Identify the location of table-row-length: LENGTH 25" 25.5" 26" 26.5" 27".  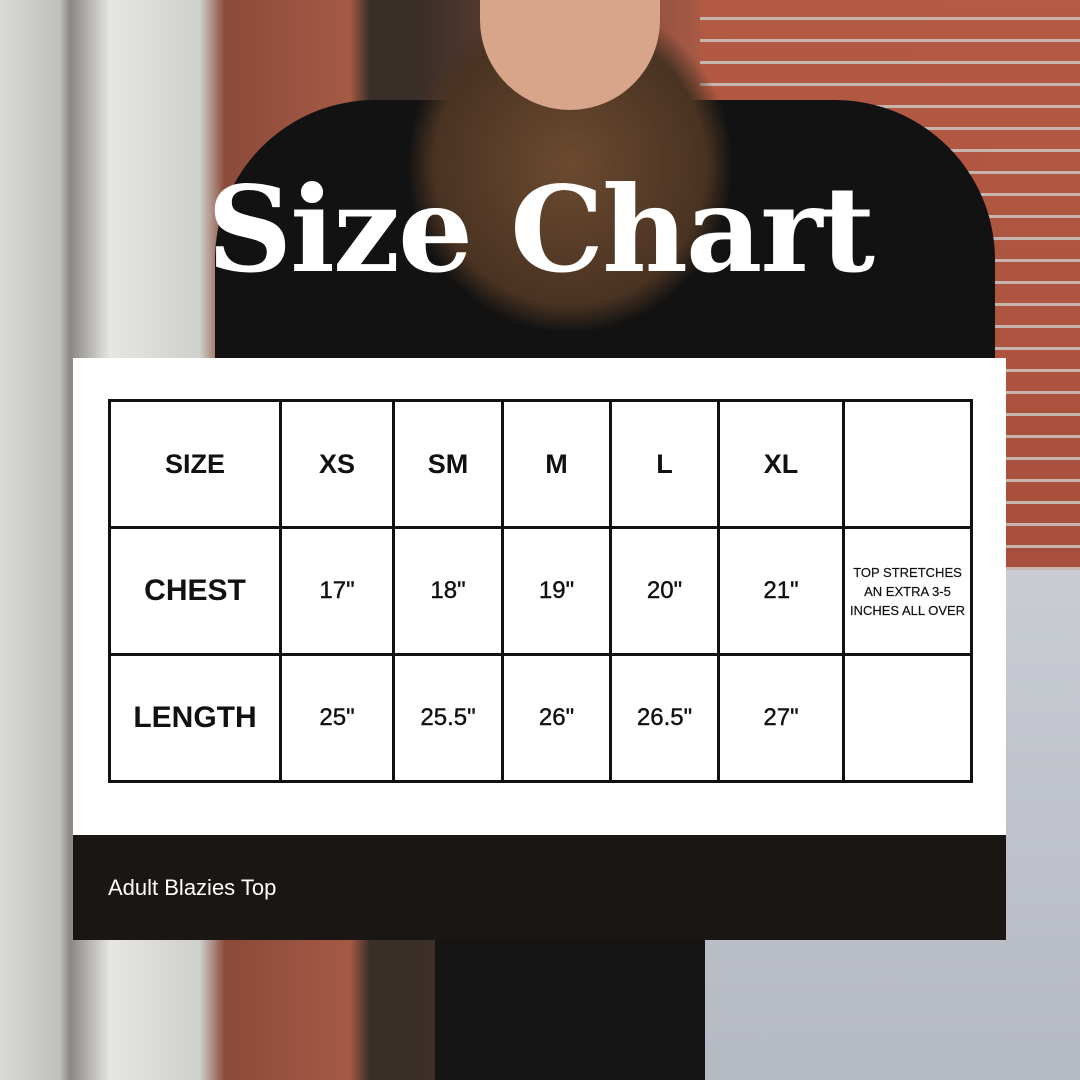
(540, 718).